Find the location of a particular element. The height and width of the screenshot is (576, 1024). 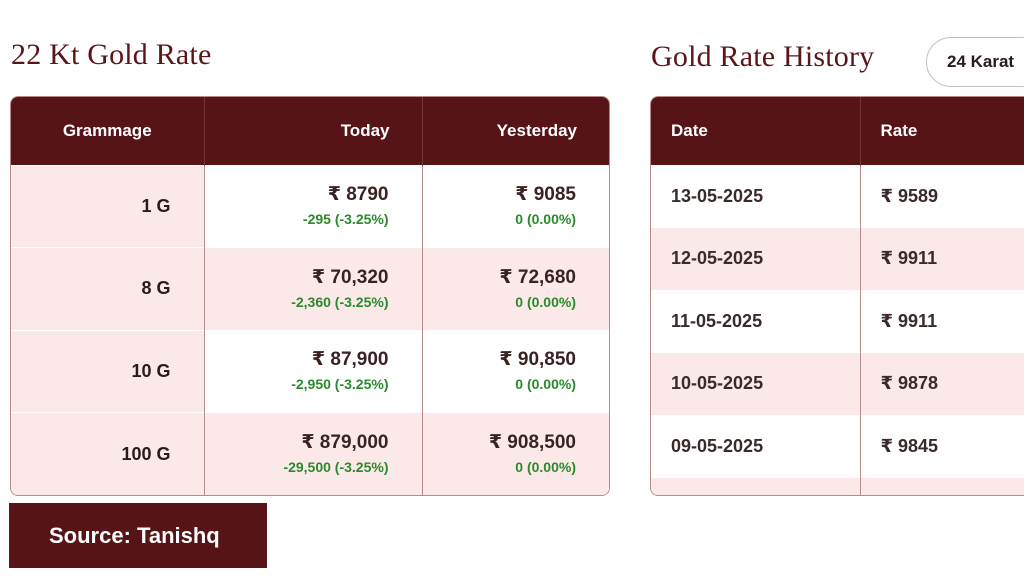

table-header-row: Date Rate is located at coordinates (837, 131).